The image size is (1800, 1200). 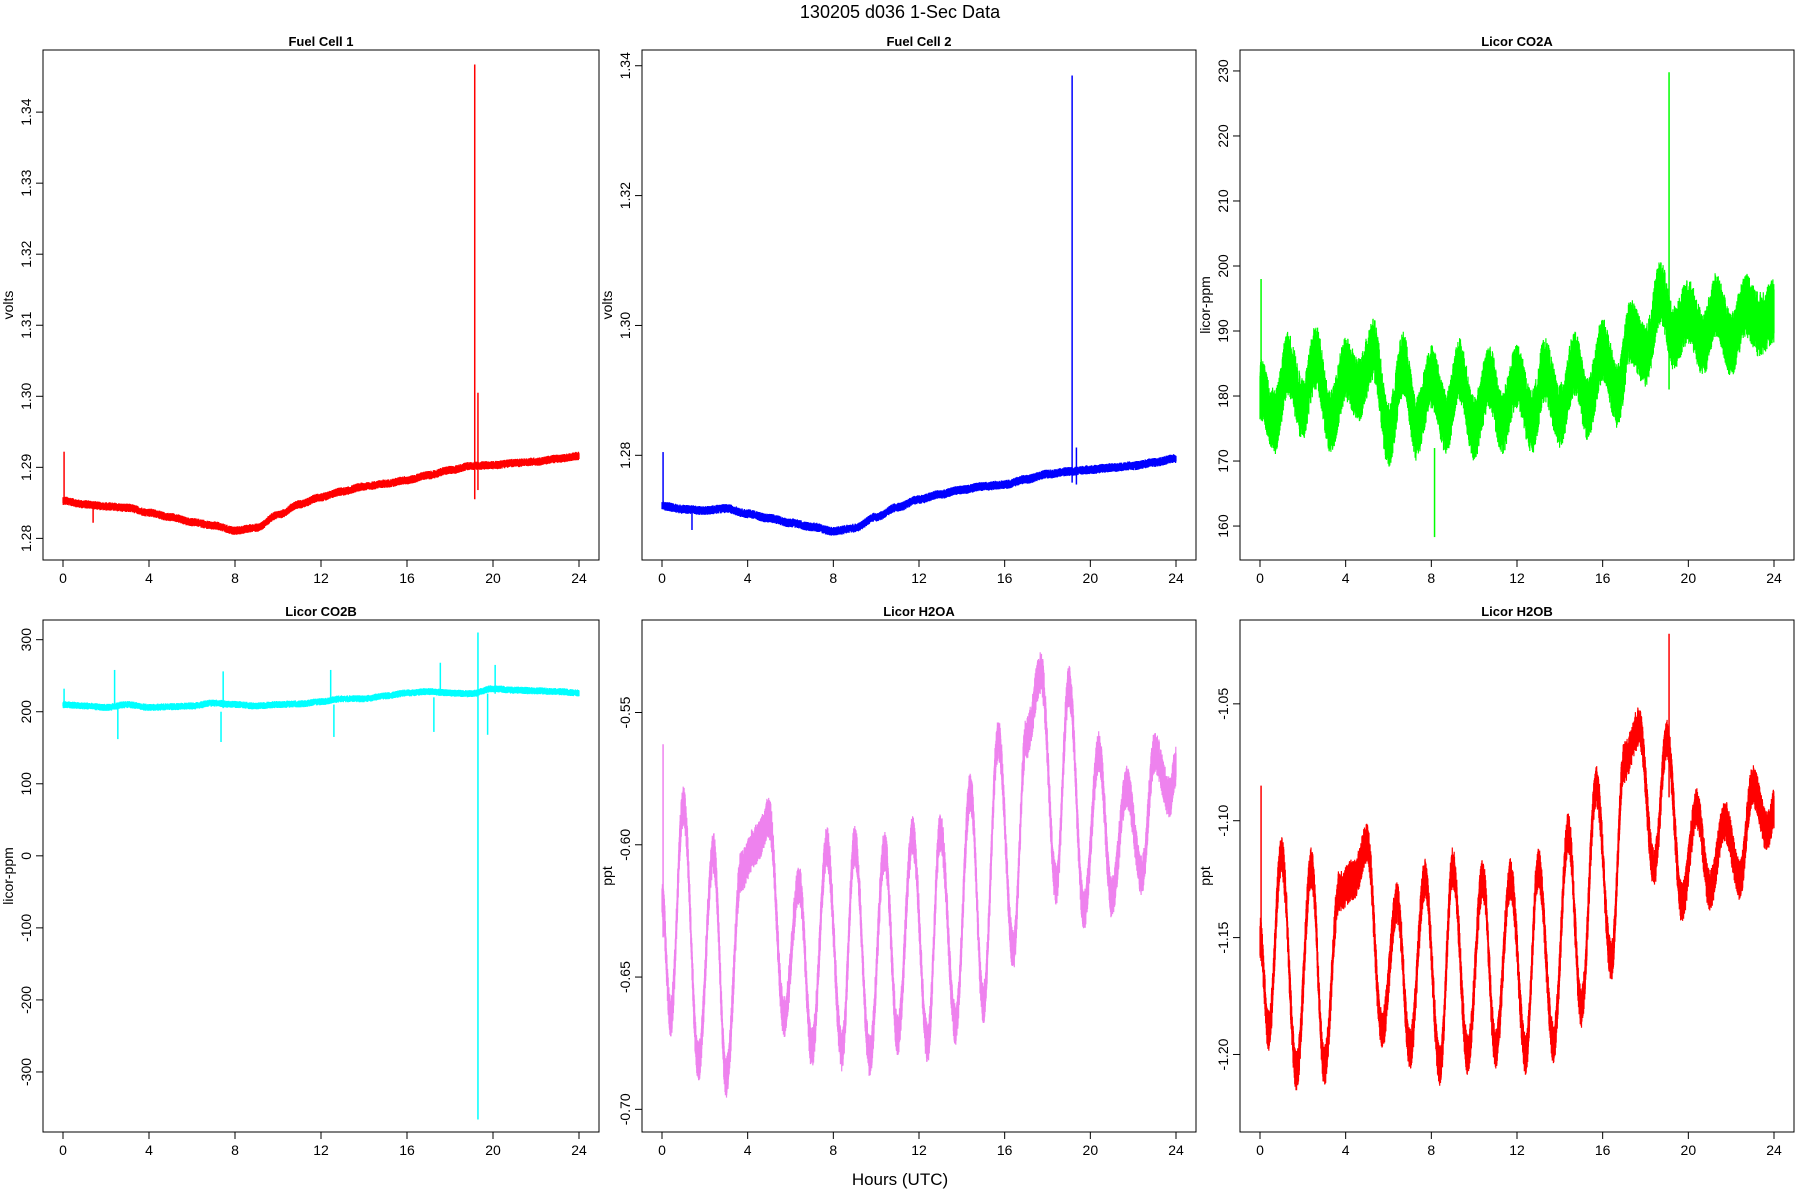 What do you see at coordinates (26, 1000) in the screenshot?
I see `y-tick-label: -200` at bounding box center [26, 1000].